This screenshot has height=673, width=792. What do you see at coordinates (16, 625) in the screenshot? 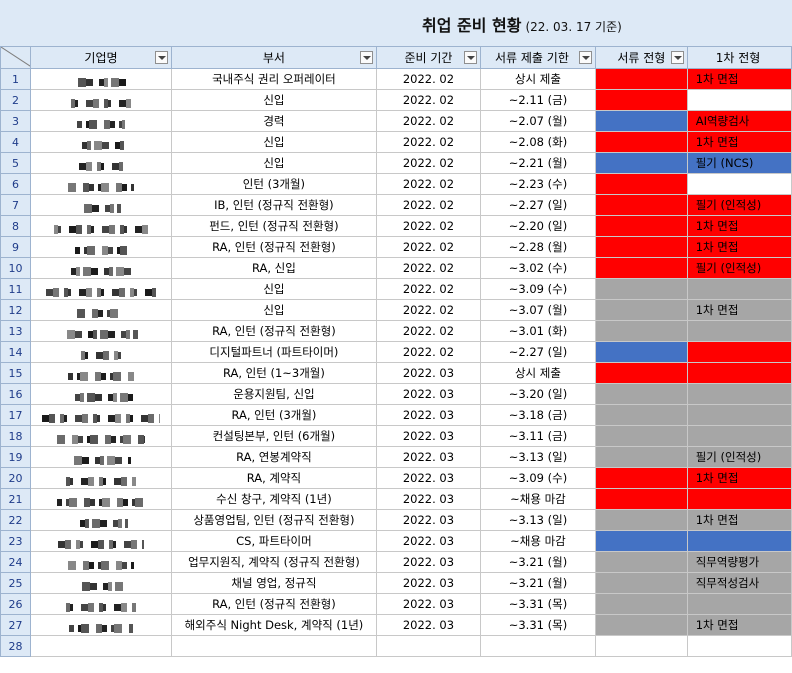
I see `row-number: 27` at bounding box center [16, 625].